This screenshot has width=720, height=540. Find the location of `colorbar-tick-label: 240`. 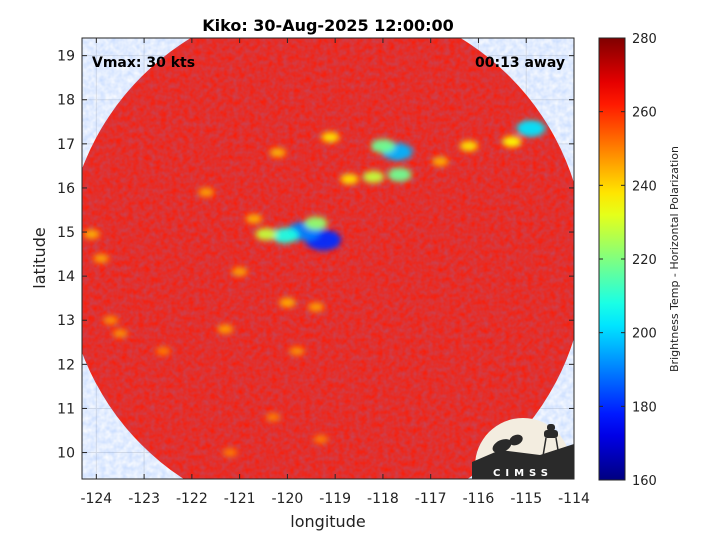

colorbar-tick-label: 240 is located at coordinates (644, 186).